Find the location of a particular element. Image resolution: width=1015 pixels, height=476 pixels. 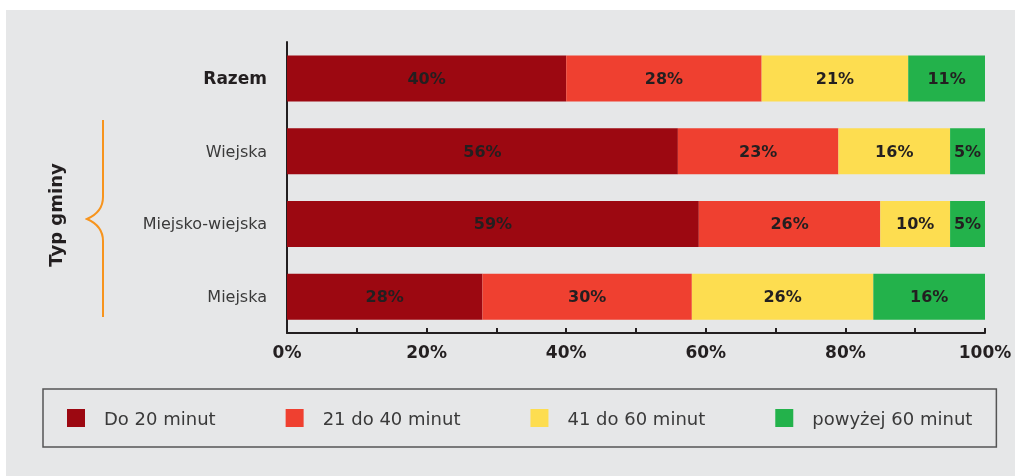

x-tick-label: 40% is located at coordinates (566, 351).